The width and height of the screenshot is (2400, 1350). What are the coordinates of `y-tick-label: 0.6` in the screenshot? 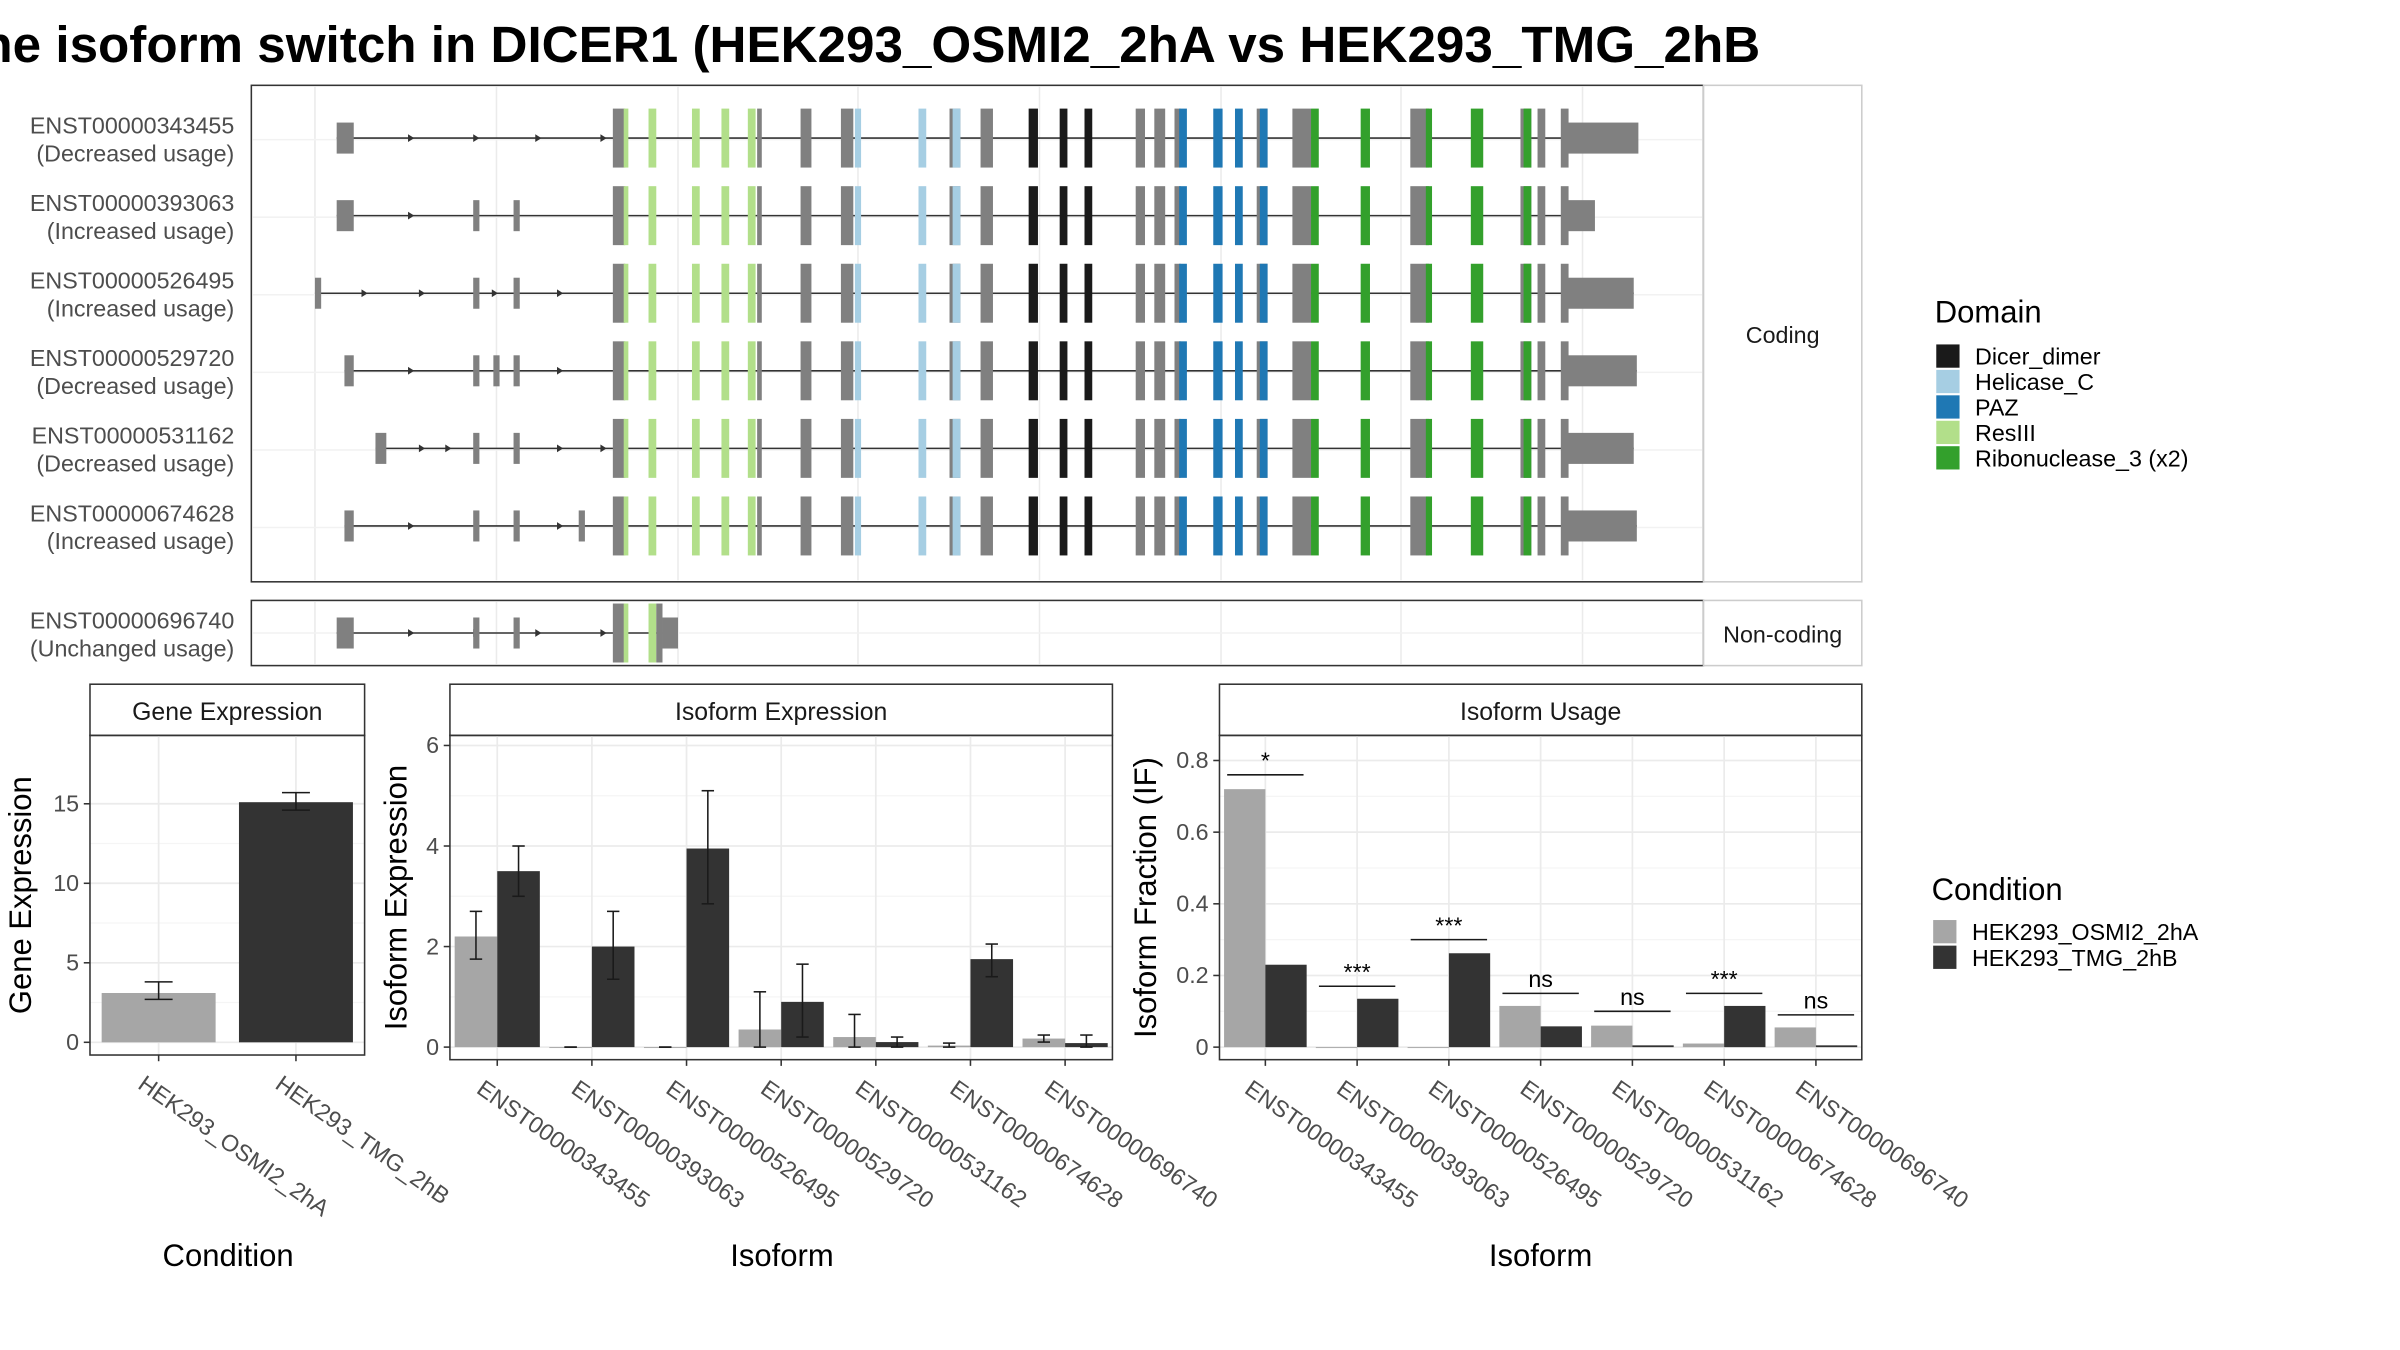 It's located at (1192, 832).